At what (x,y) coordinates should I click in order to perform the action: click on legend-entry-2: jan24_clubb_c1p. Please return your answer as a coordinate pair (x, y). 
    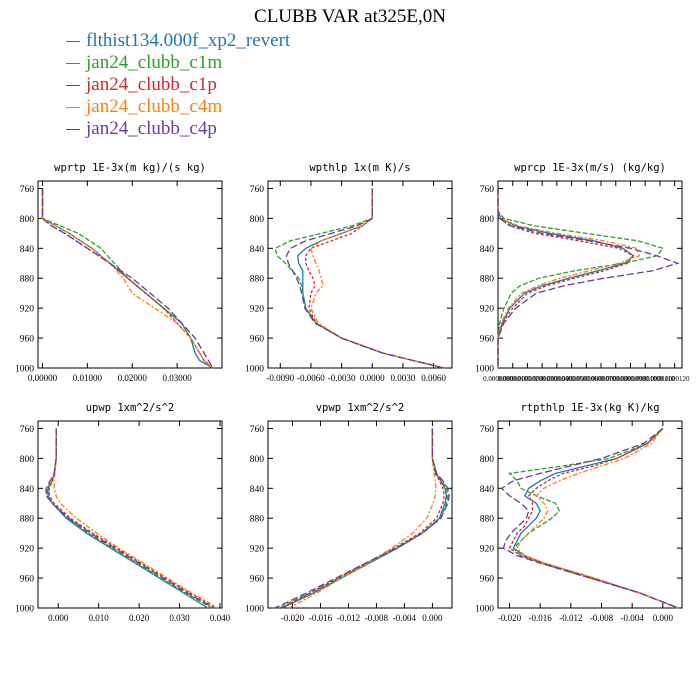
    Looking at the image, I should click on (178, 85).